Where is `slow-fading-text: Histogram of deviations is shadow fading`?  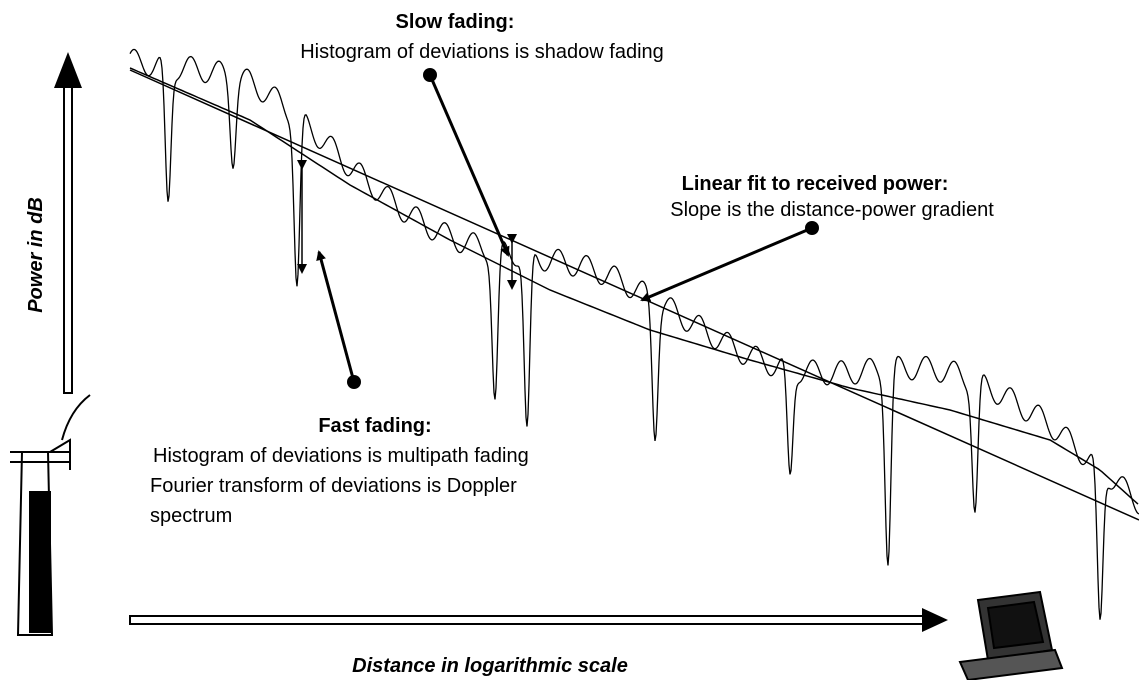 slow-fading-text: Histogram of deviations is shadow fading is located at coordinates (482, 52).